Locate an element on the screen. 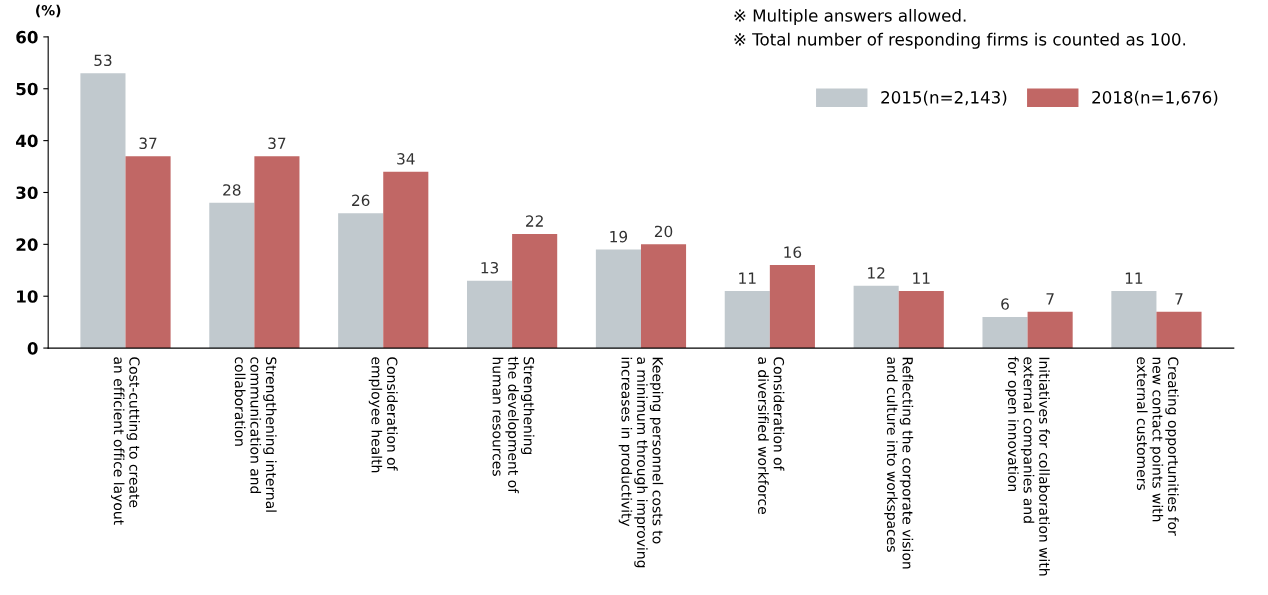 Image resolution: width=1268 pixels, height=595 pixels. legend-label: 2015(n=2,143) is located at coordinates (944, 98).